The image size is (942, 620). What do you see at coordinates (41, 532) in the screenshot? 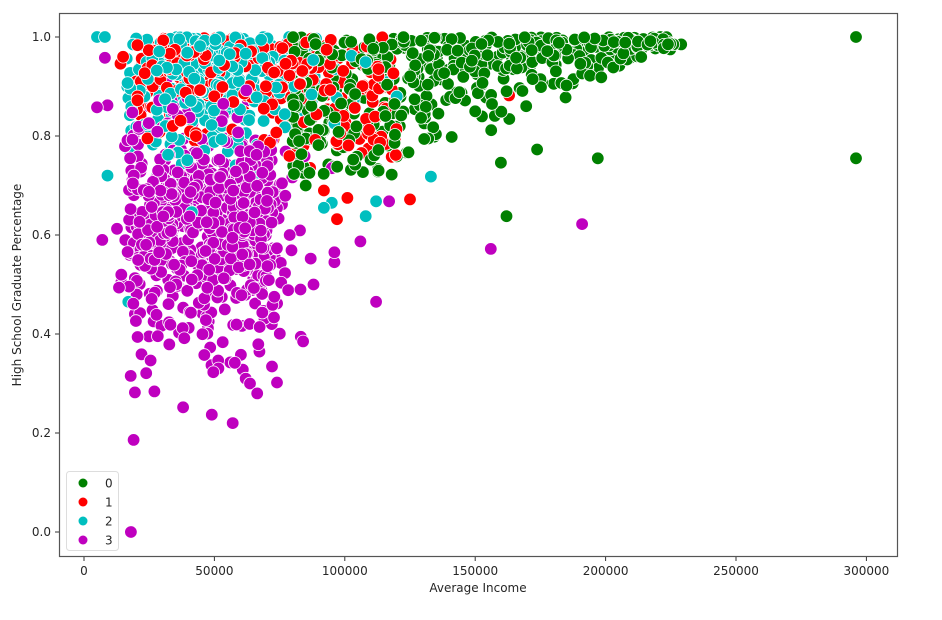
I see `y-tick-label: 0.0` at bounding box center [41, 532].